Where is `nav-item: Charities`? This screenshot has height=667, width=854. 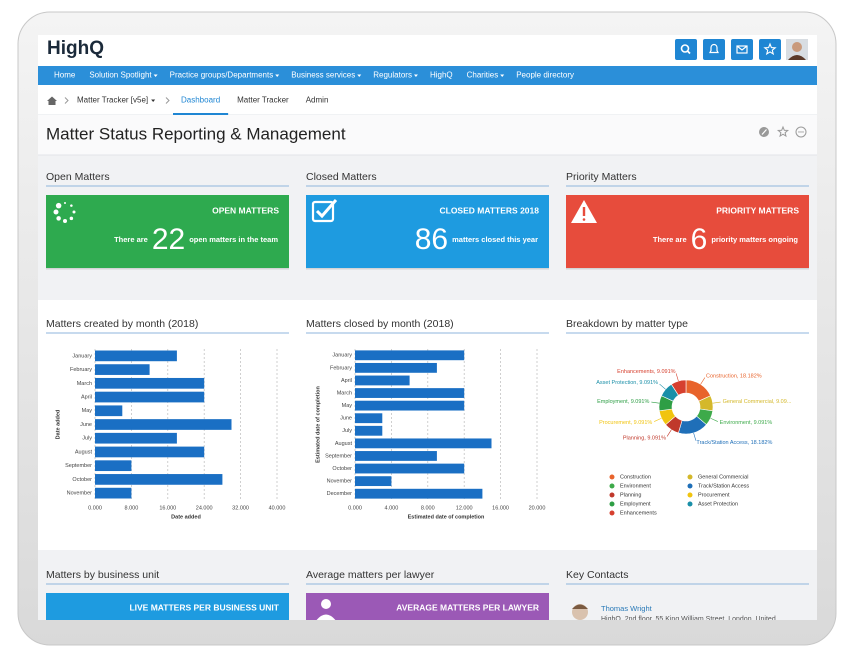
nav-item: Charities is located at coordinates (483, 75).